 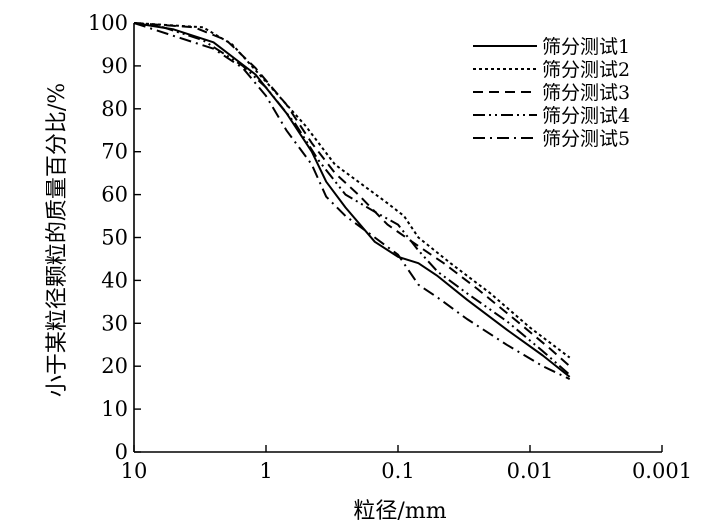 What do you see at coordinates (397, 471) in the screenshot?
I see `x-tick-label: 0.1` at bounding box center [397, 471].